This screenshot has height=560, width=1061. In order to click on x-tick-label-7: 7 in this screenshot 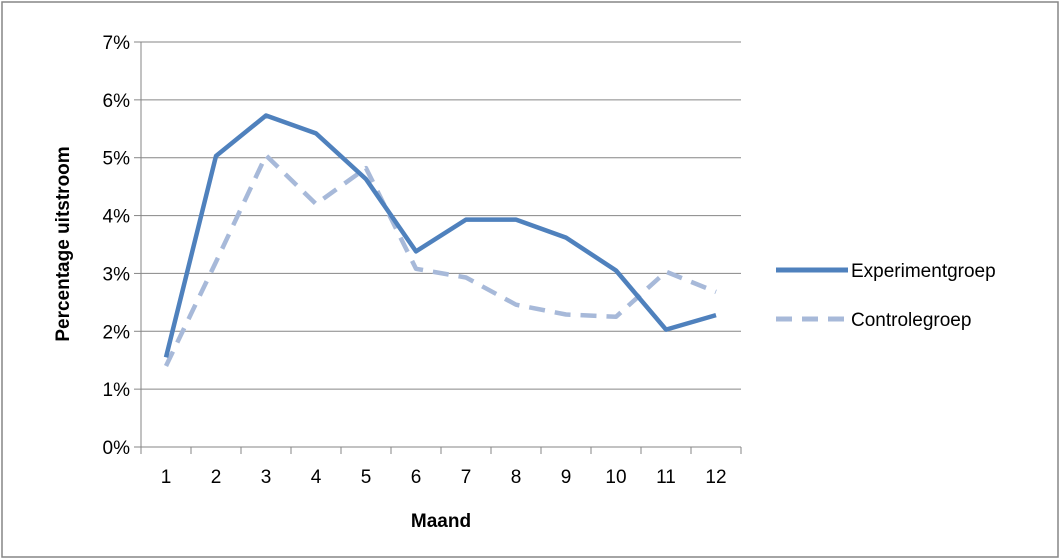, I will do `click(466, 477)`.